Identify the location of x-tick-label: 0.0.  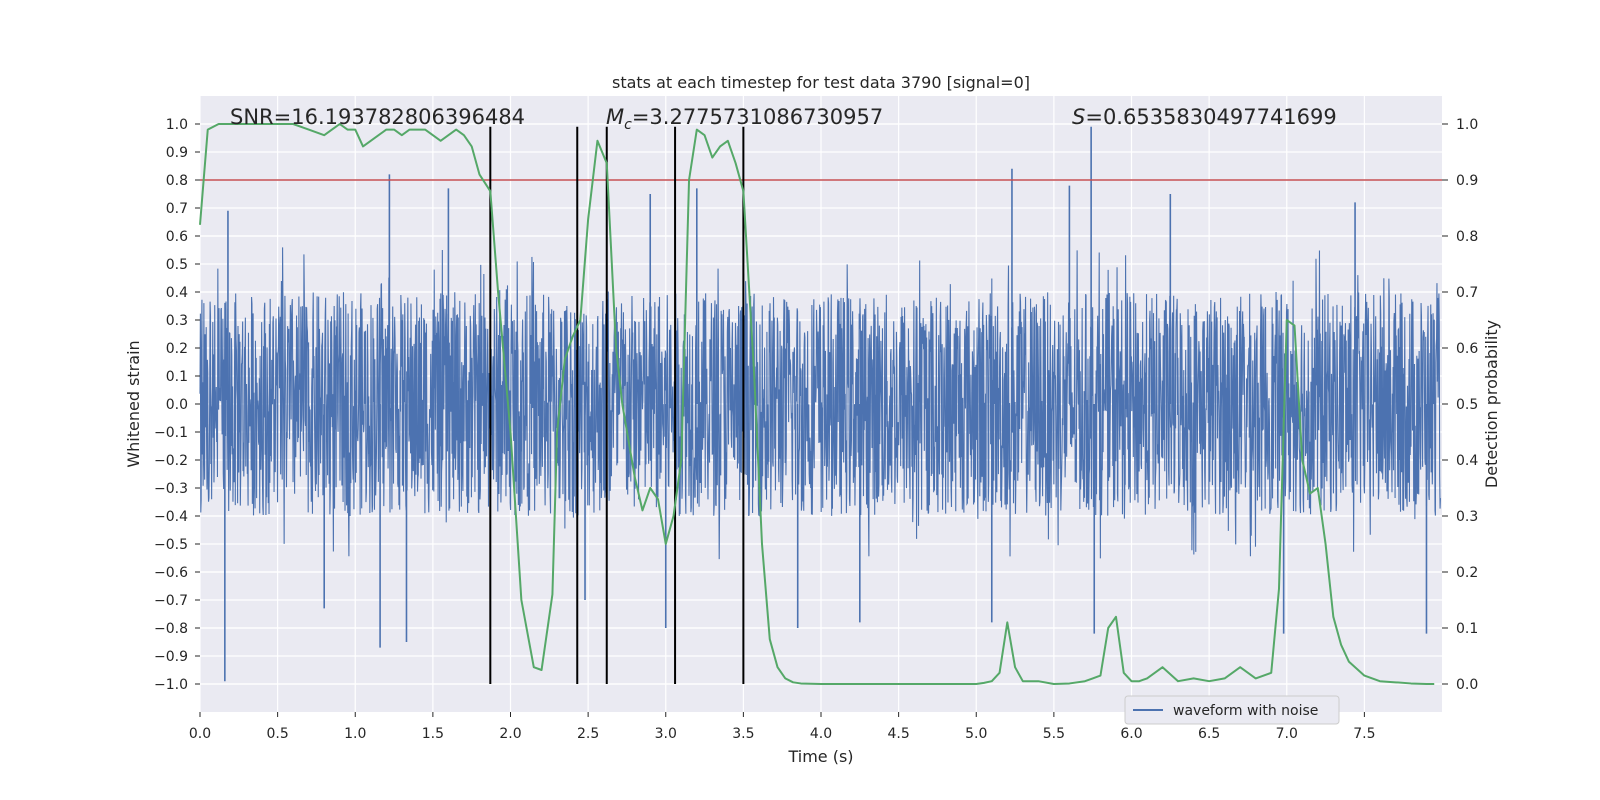
(200, 734).